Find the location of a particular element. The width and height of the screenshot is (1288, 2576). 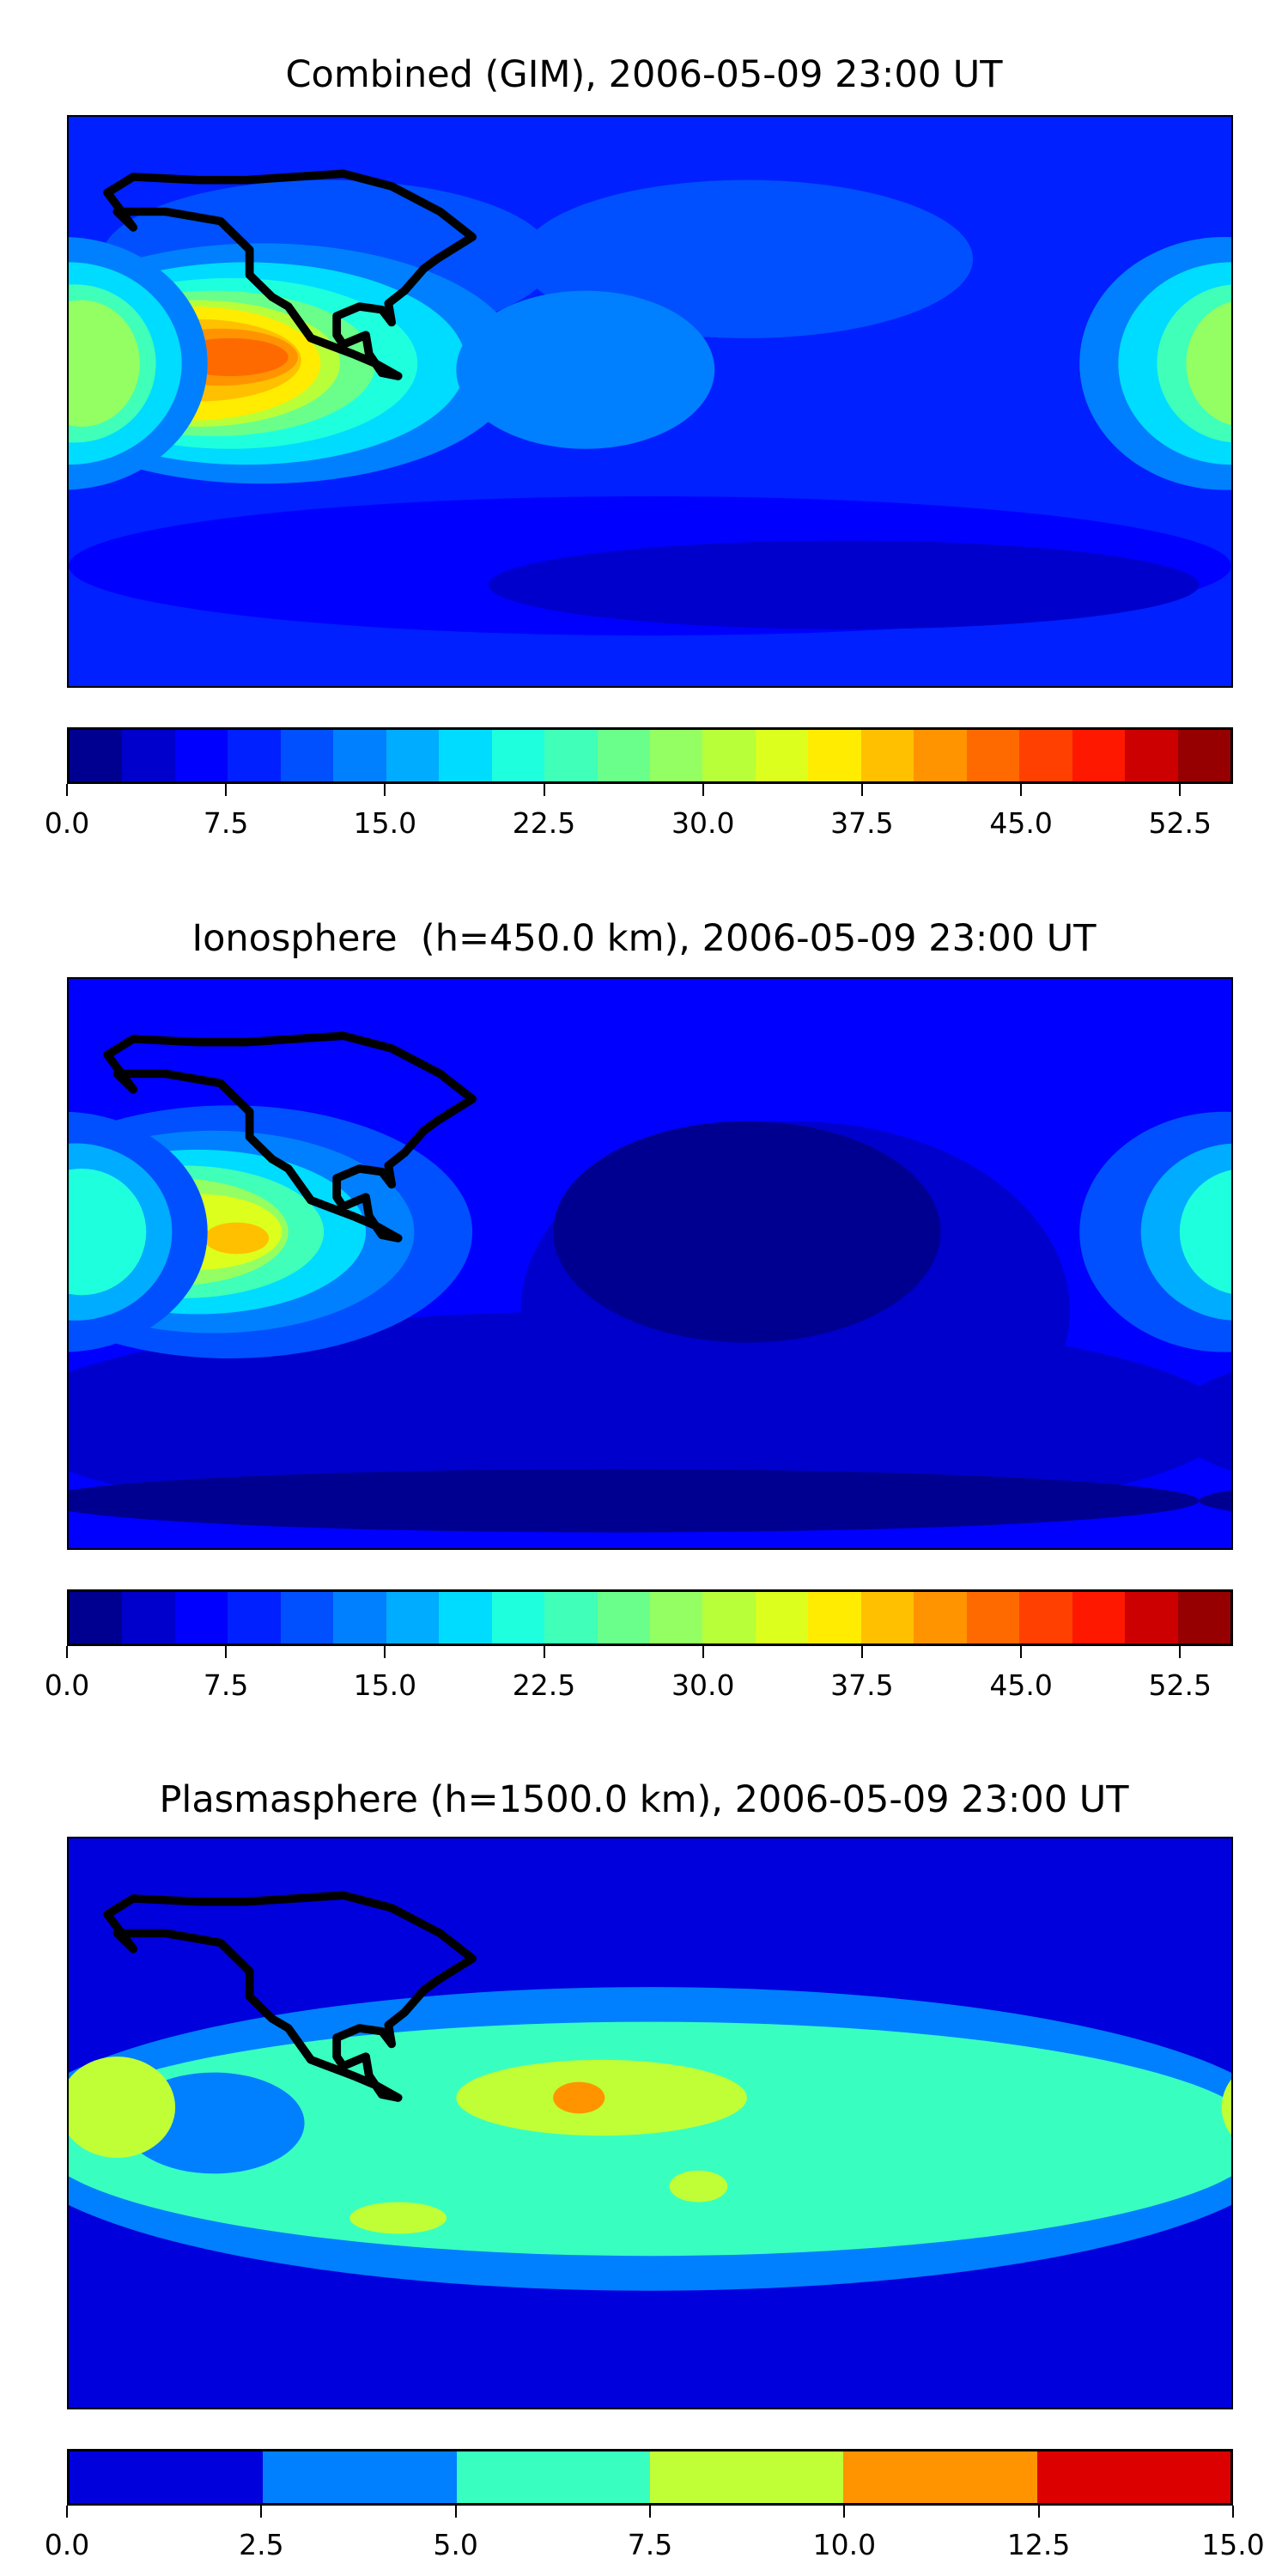

colorbar-tick-label: 22.5 is located at coordinates (544, 1685).